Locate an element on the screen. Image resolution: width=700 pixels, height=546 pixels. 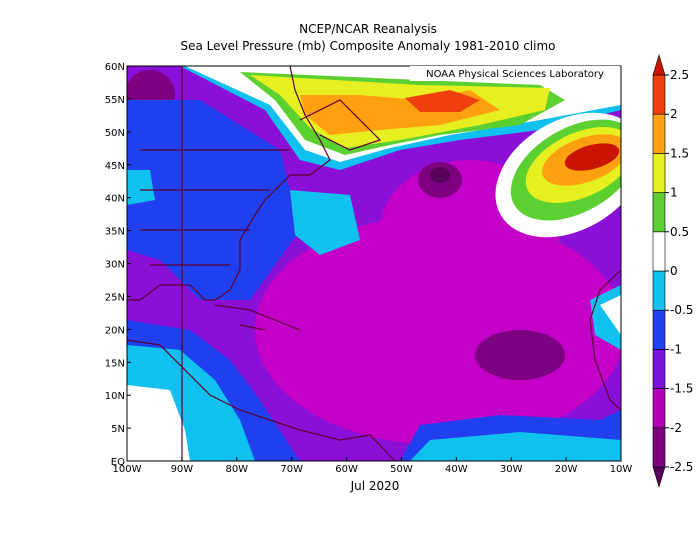
colorbar-tick-label: 0 is located at coordinates (674, 271).